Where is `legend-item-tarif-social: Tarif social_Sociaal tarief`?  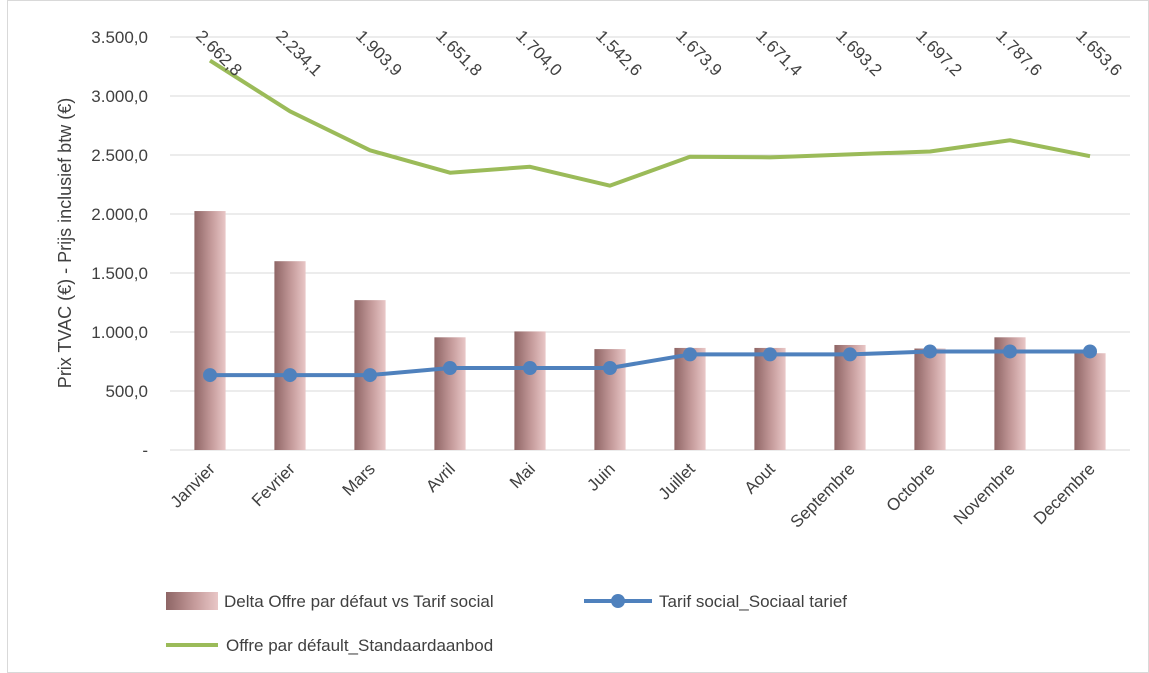 legend-item-tarif-social: Tarif social_Sociaal tarief is located at coordinates (715, 601).